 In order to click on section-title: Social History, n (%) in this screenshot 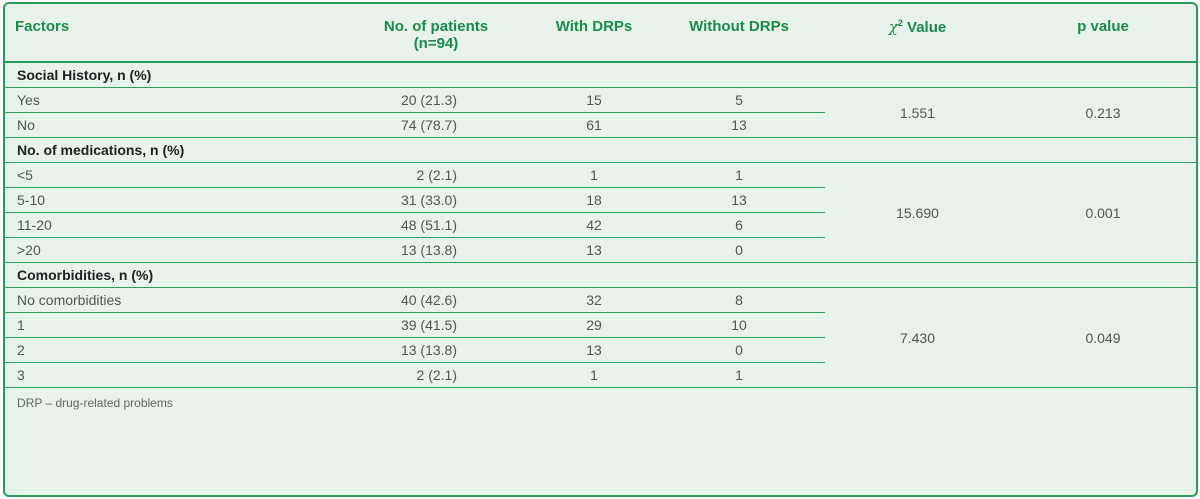, I will do `click(600, 75)`.